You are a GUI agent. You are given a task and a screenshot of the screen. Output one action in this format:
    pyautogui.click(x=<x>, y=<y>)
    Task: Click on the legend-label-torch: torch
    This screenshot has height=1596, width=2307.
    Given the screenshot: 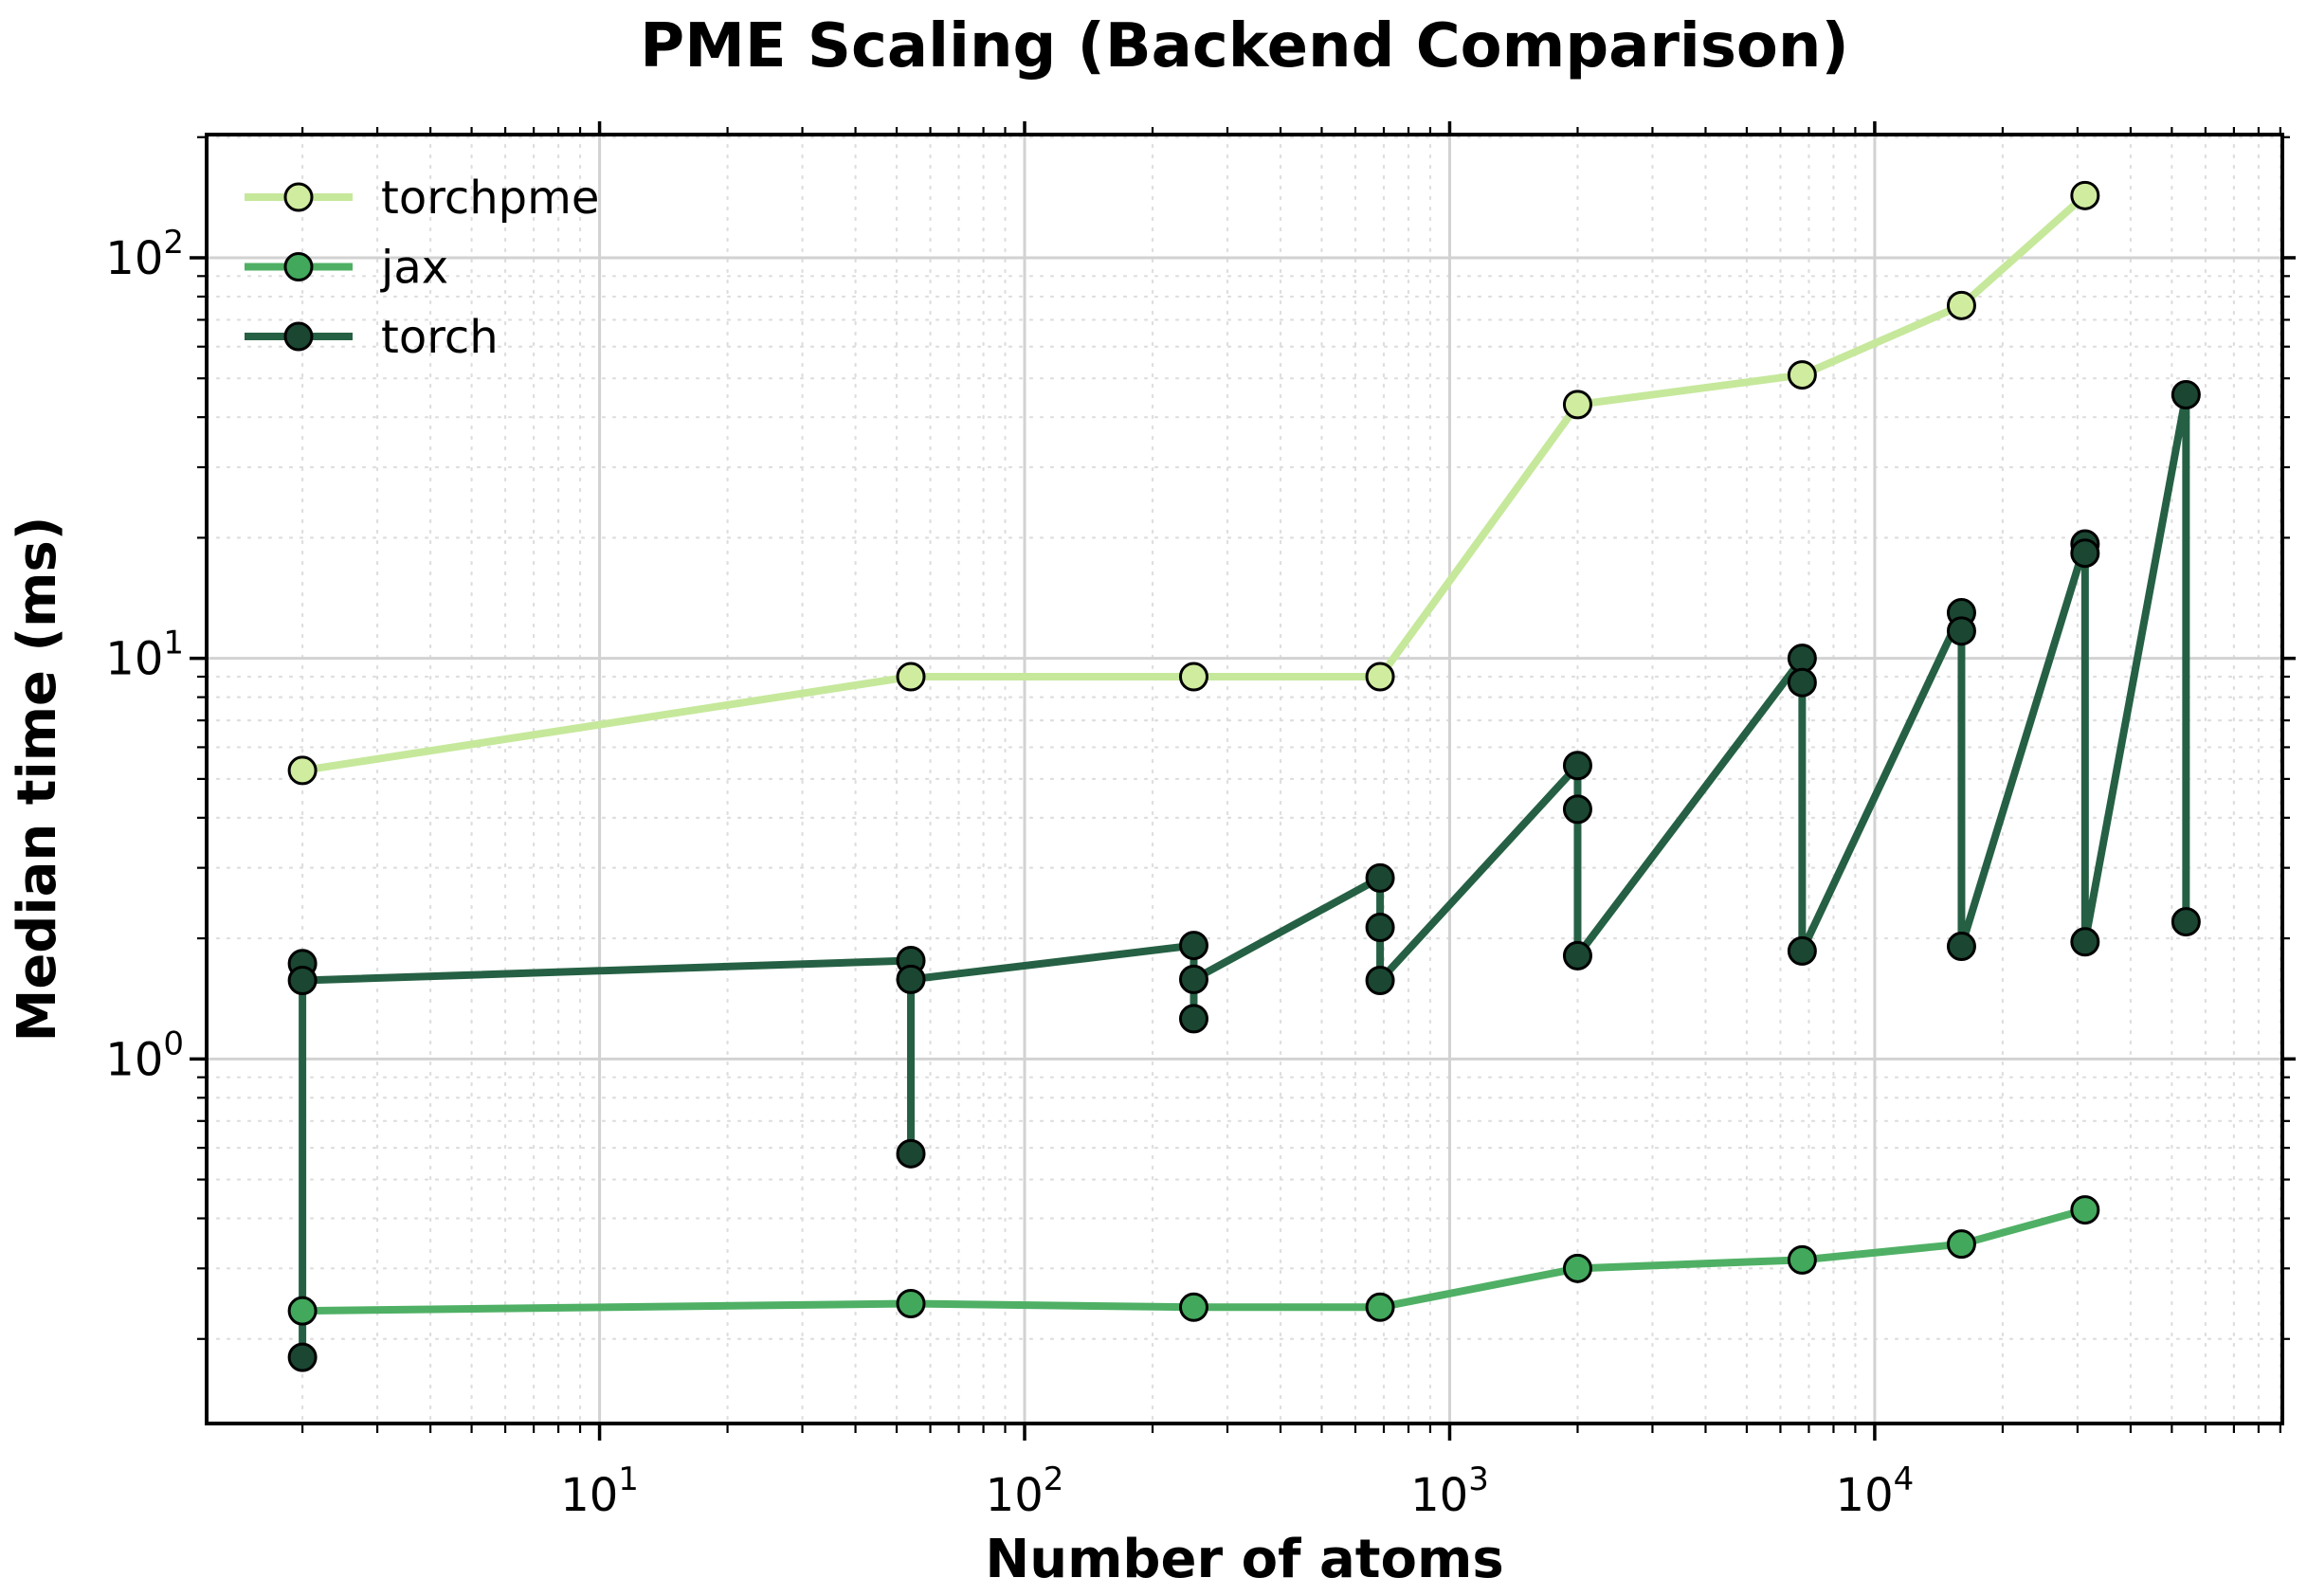 What is the action you would take?
    pyautogui.click(x=440, y=338)
    